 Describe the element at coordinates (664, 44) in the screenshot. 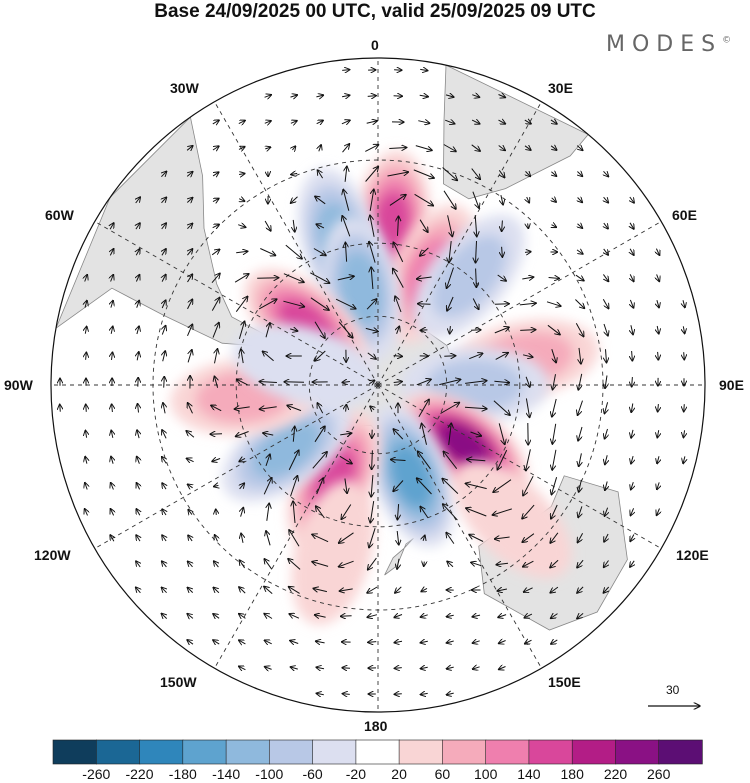

I see `brand-text: MODES` at that location.